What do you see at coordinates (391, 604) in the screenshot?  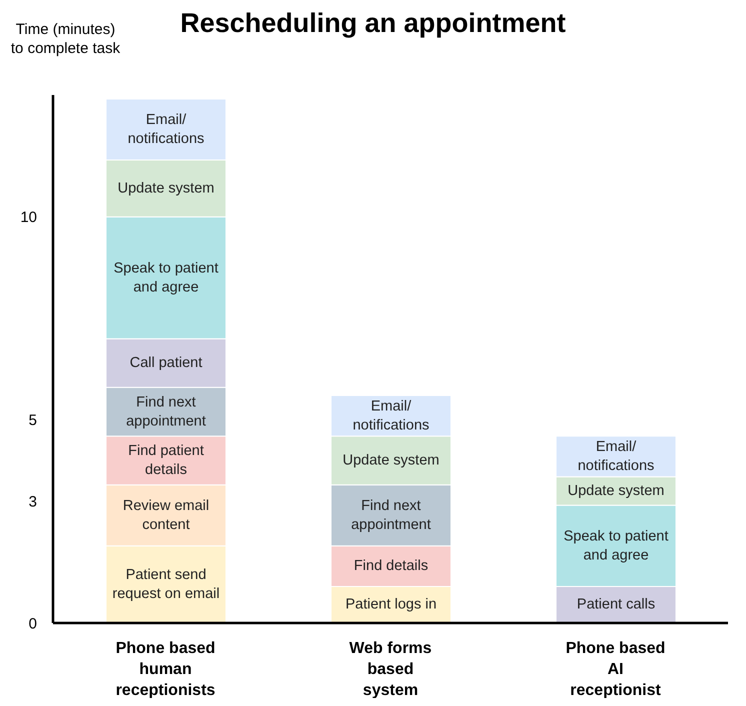 I see `series-label: Patient logs in` at bounding box center [391, 604].